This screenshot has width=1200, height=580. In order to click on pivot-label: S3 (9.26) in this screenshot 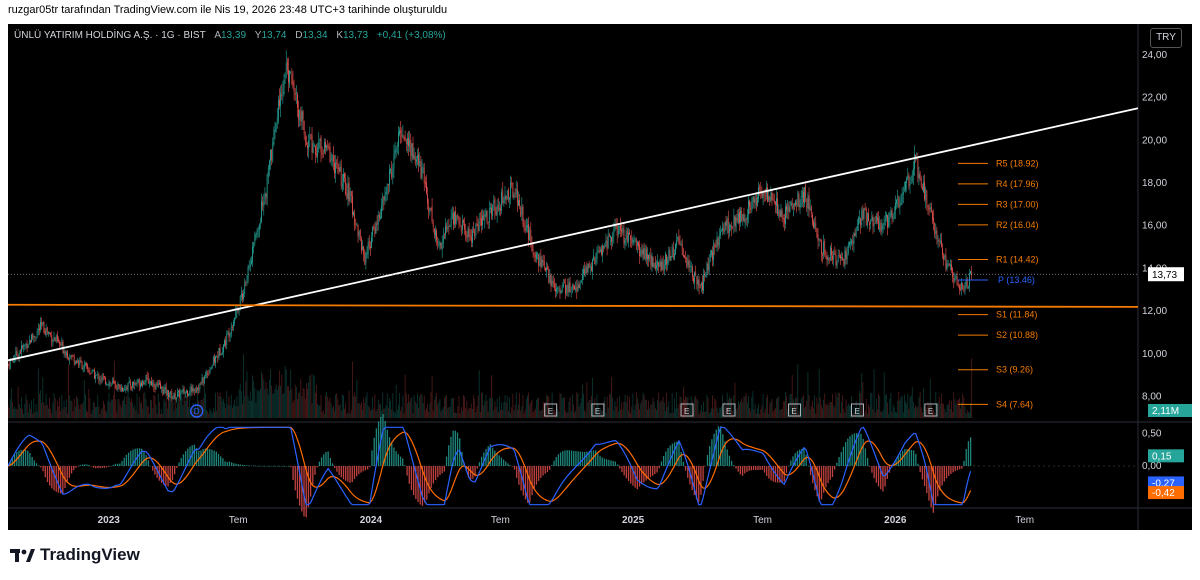, I will do `click(1014, 370)`.